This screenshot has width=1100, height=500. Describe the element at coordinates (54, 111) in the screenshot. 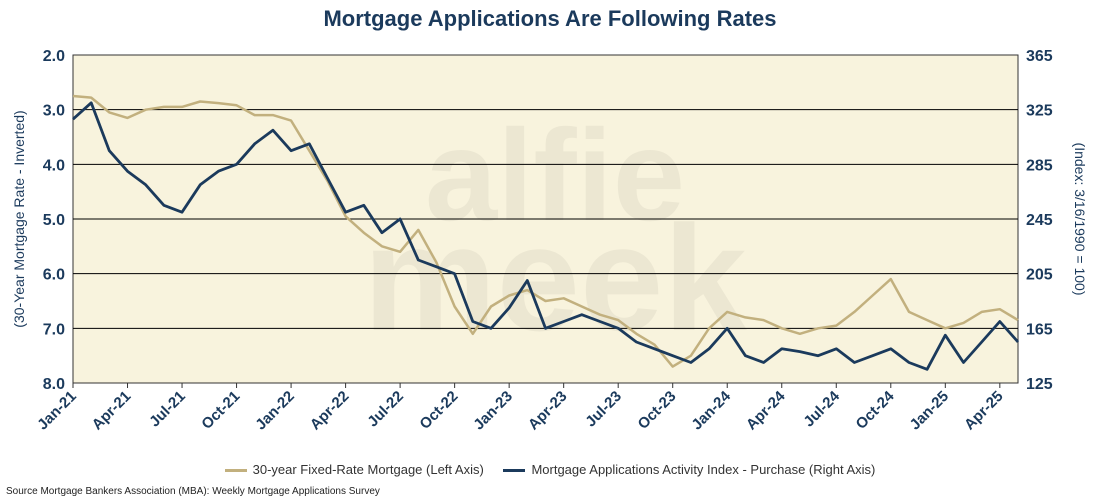

I see `left-tick-label: 3.0` at that location.